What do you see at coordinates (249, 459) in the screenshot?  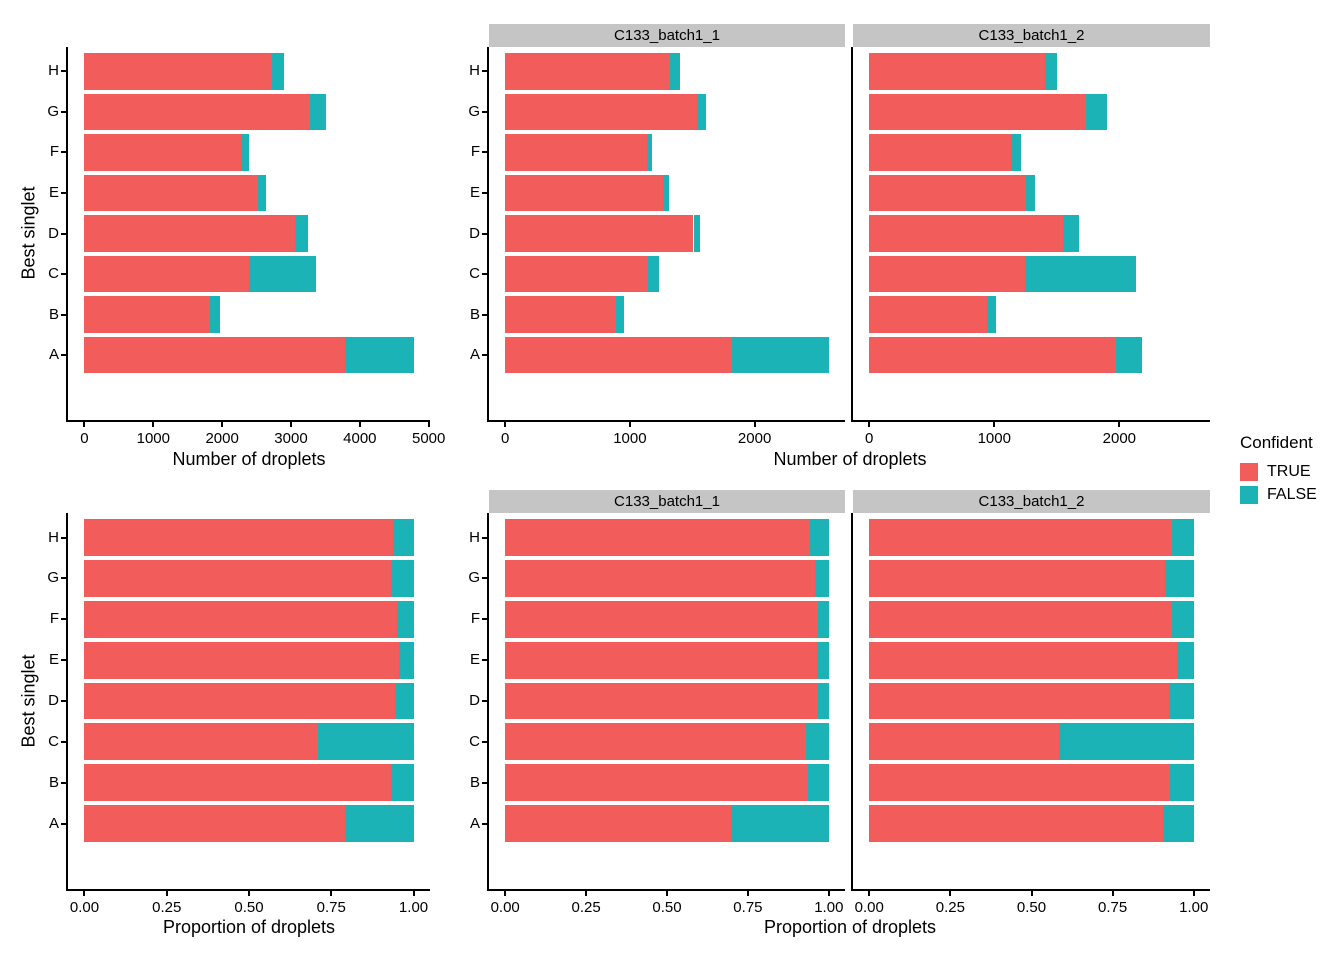 I see `x-axis-title-counts-overall: Number of droplets` at bounding box center [249, 459].